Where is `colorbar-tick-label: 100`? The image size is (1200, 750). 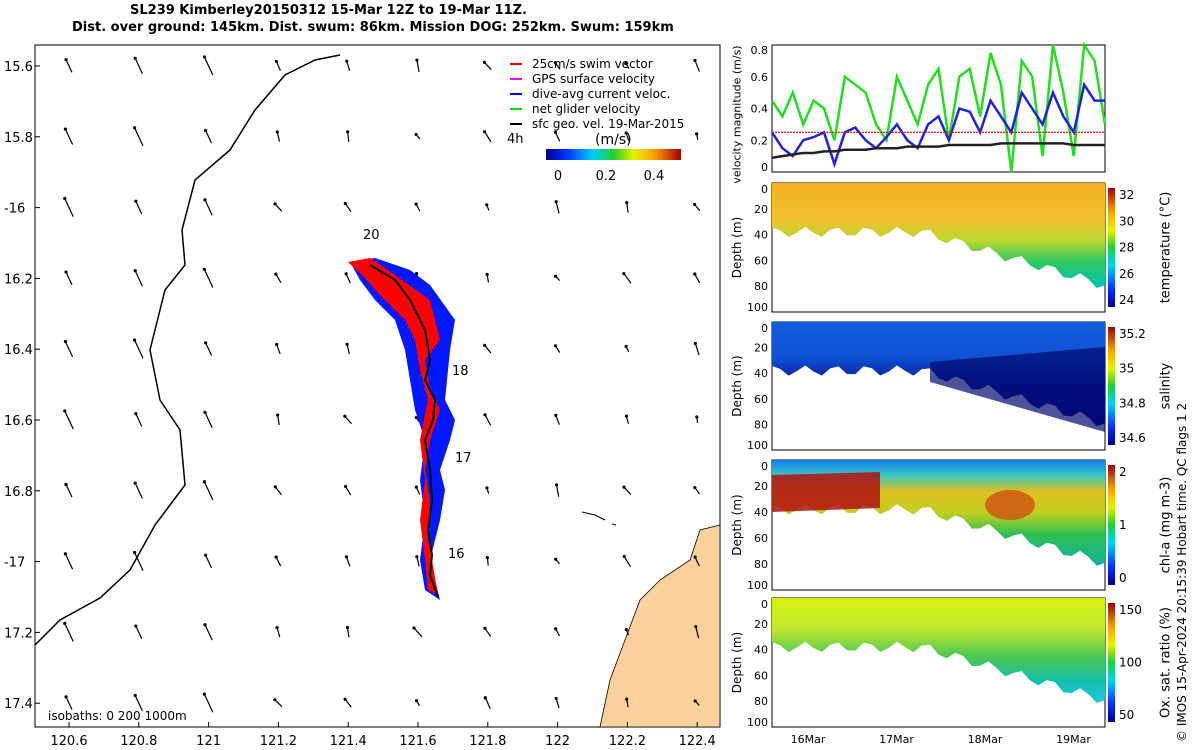
colorbar-tick-label: 100 is located at coordinates (1130, 663).